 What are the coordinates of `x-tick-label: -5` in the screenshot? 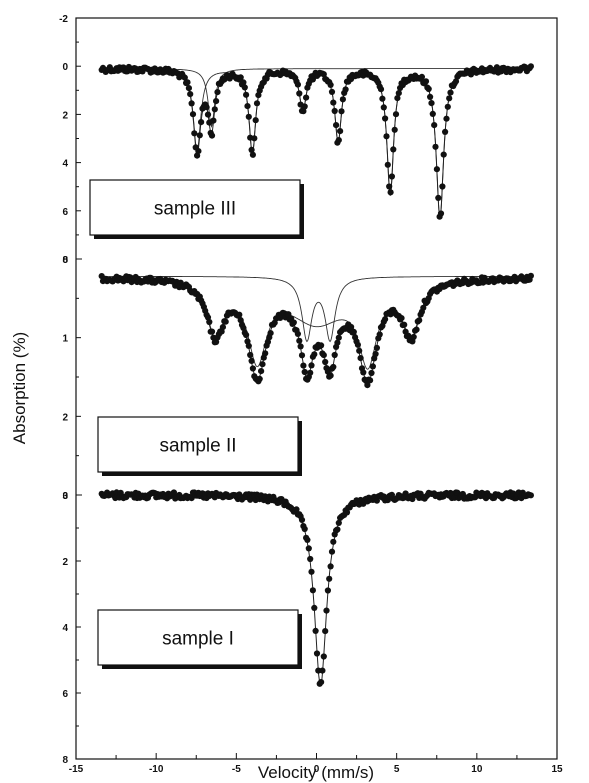 It's located at (236, 769).